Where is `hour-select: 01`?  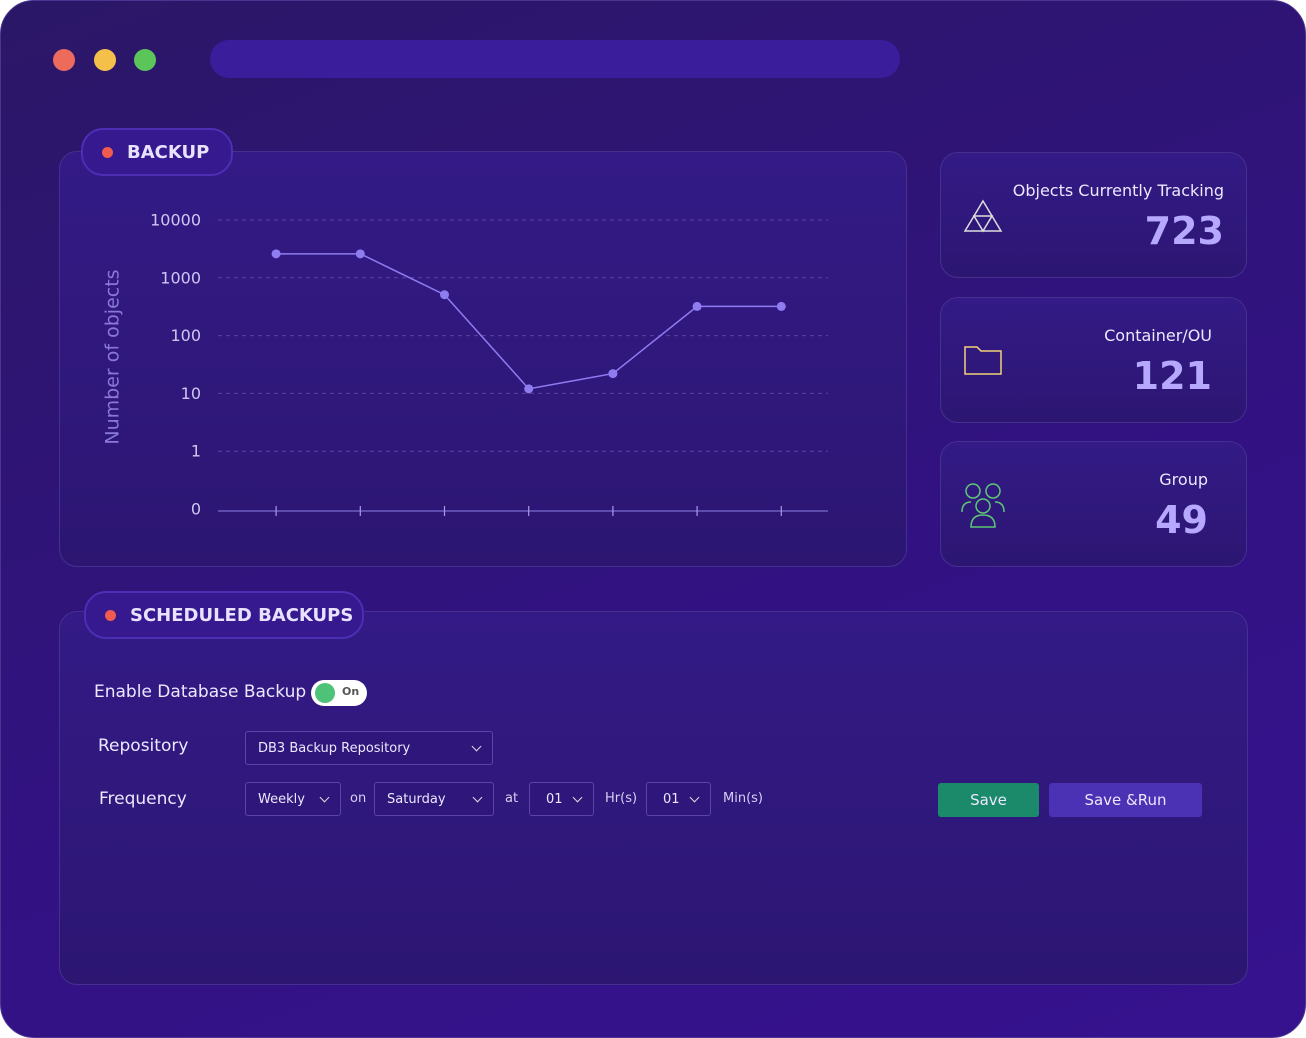 hour-select: 01 is located at coordinates (561, 799).